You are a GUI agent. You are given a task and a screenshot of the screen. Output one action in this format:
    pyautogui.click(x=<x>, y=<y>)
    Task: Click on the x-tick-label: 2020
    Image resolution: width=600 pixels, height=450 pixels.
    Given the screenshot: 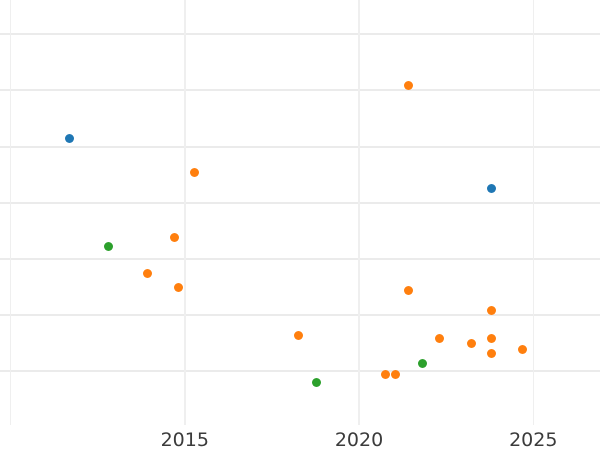 What is the action you would take?
    pyautogui.click(x=359, y=439)
    